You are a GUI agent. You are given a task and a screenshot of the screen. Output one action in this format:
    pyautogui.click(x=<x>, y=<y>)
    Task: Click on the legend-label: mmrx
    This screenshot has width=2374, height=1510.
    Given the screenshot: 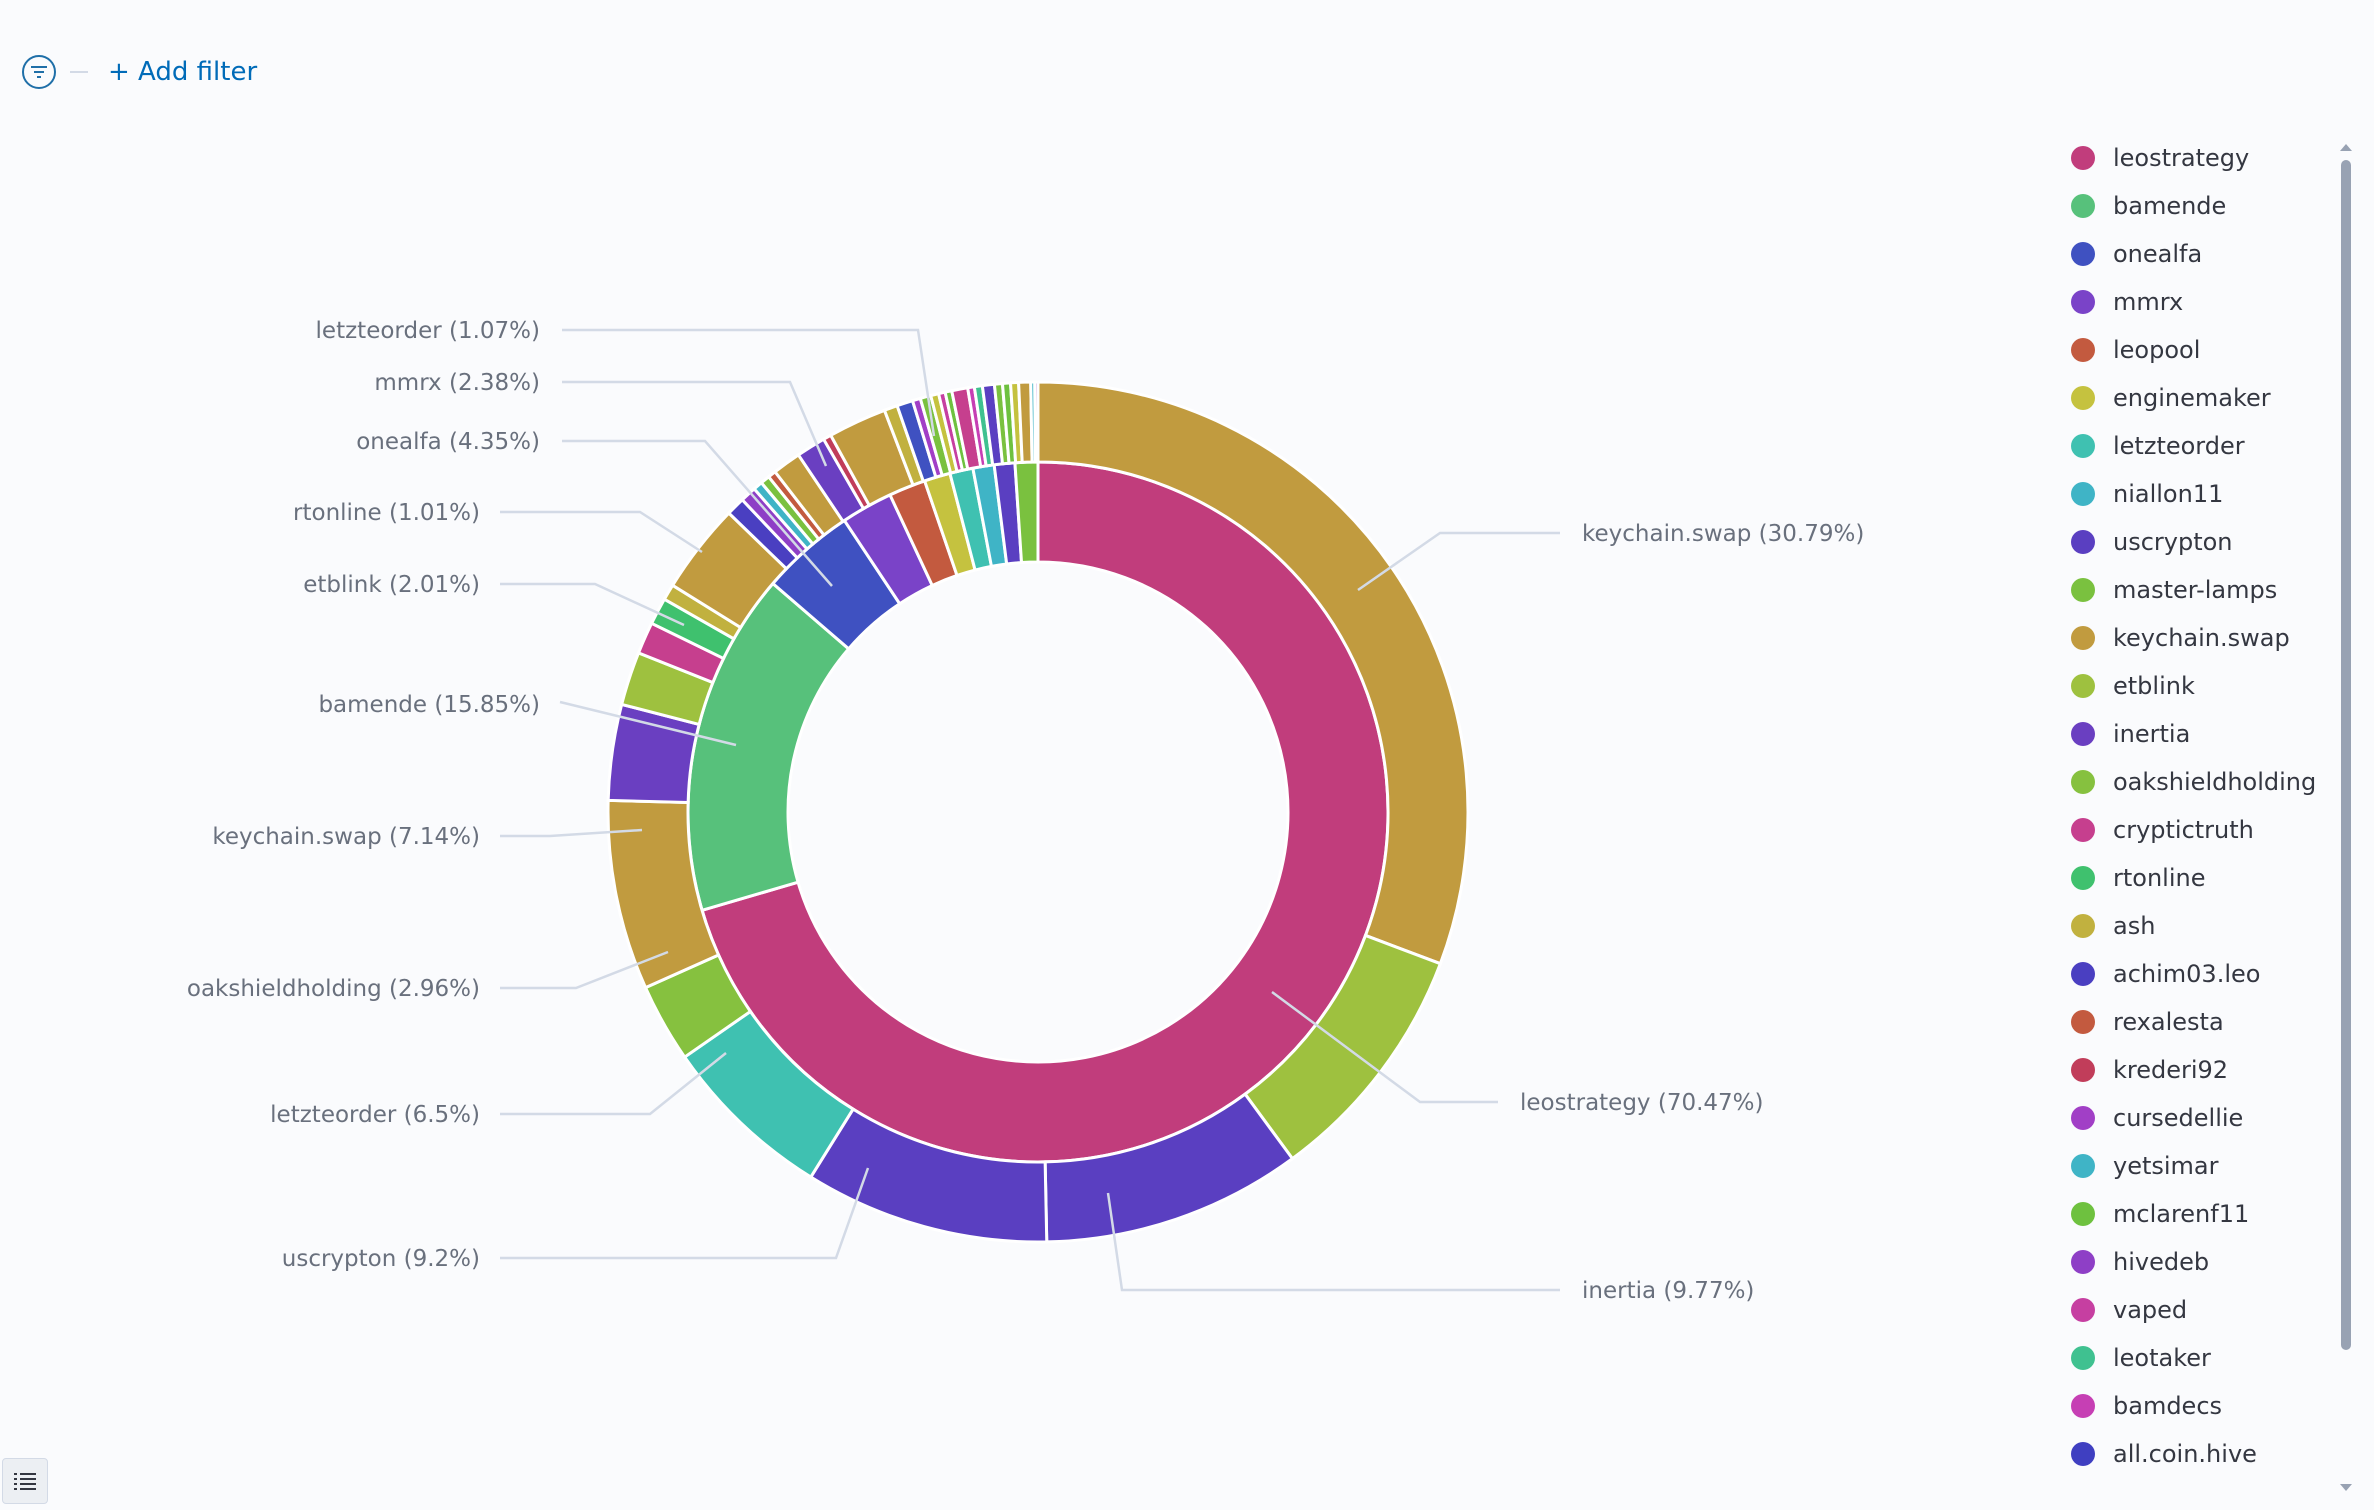 What is the action you would take?
    pyautogui.click(x=2148, y=302)
    